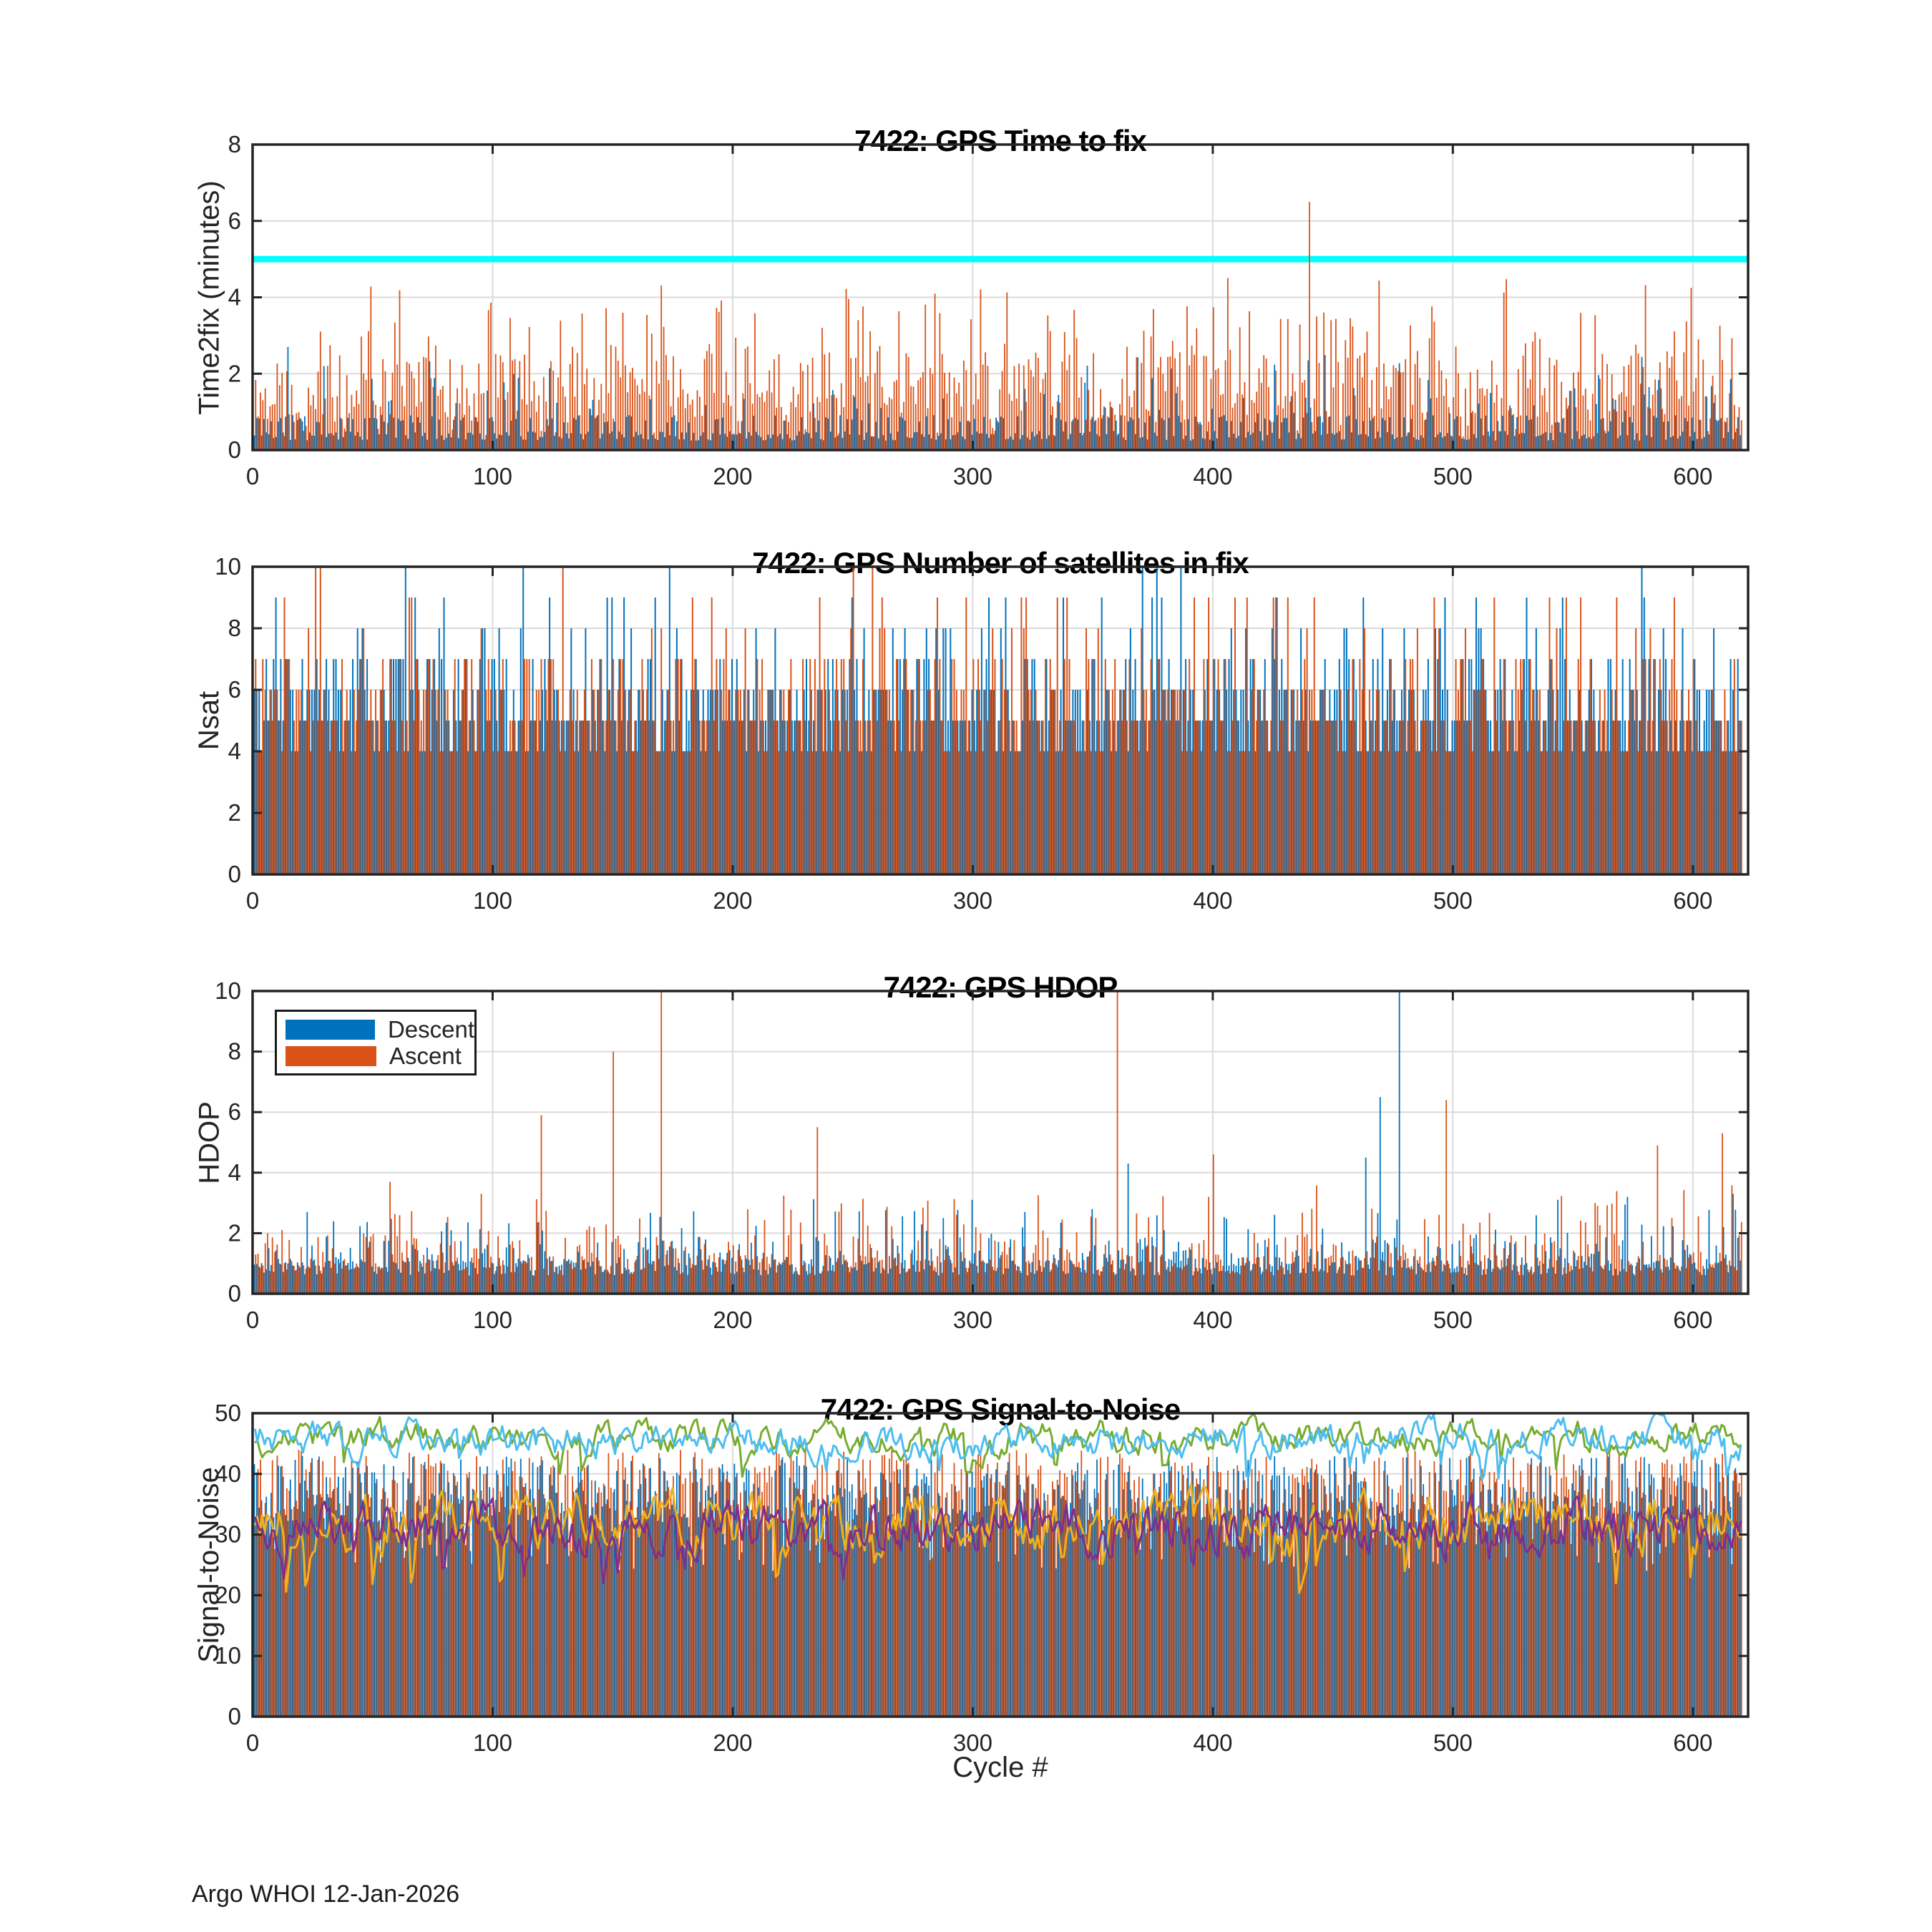  What do you see at coordinates (228, 1413) in the screenshot?
I see `svg-text: 50` at bounding box center [228, 1413].